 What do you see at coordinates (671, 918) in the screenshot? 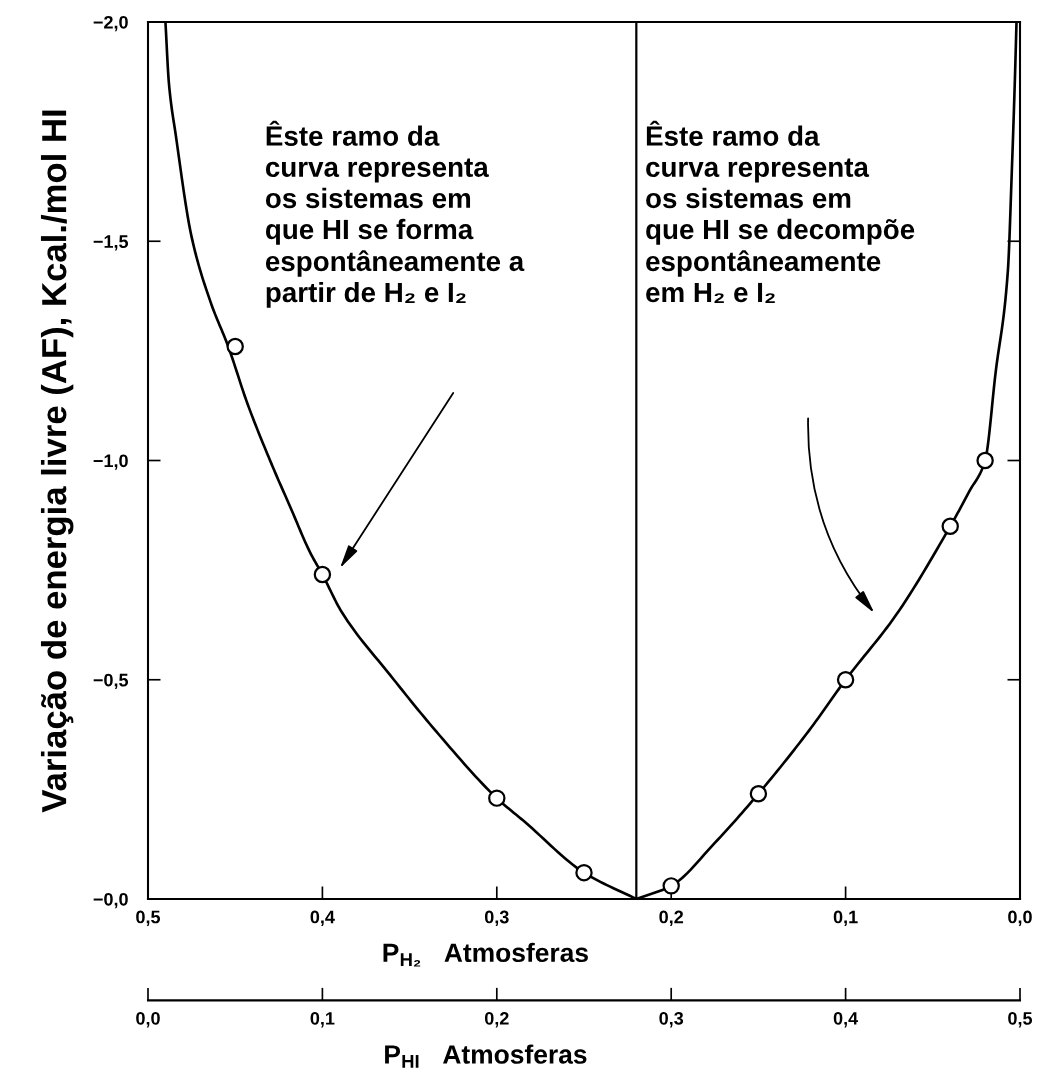
I see `x-tick-label: 0,2` at bounding box center [671, 918].